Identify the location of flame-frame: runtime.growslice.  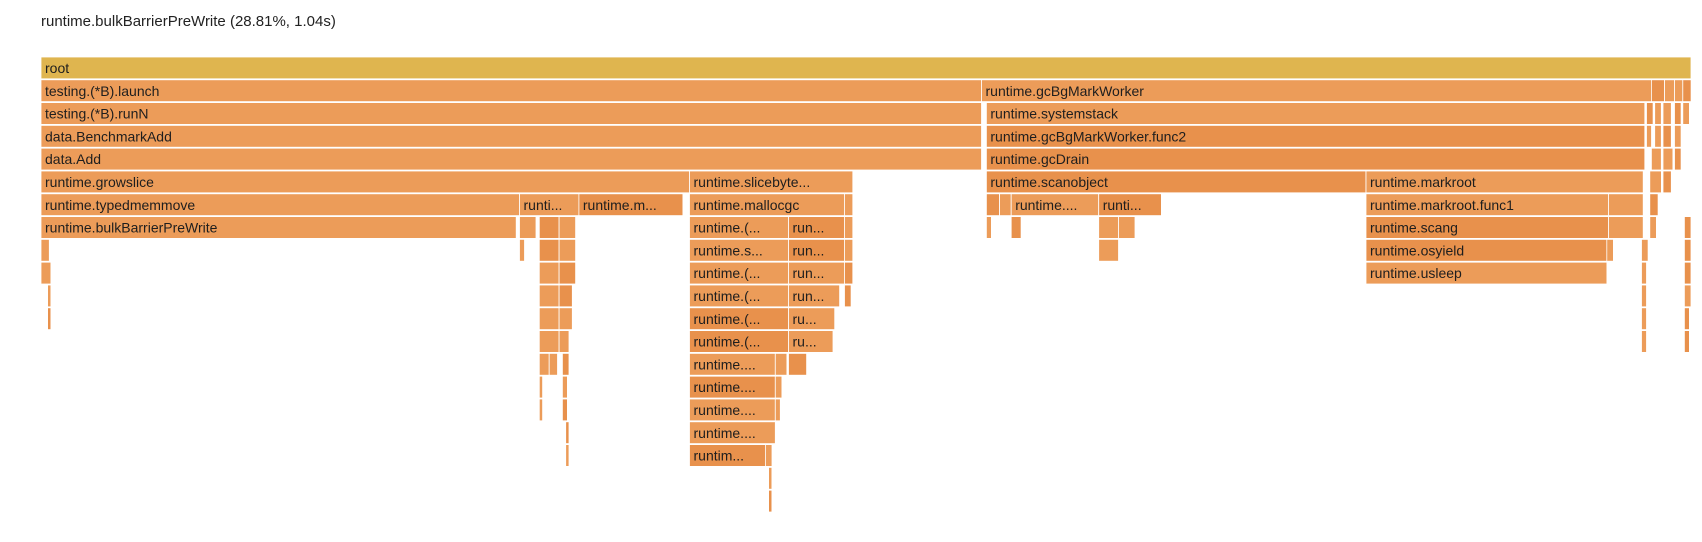
(365, 182).